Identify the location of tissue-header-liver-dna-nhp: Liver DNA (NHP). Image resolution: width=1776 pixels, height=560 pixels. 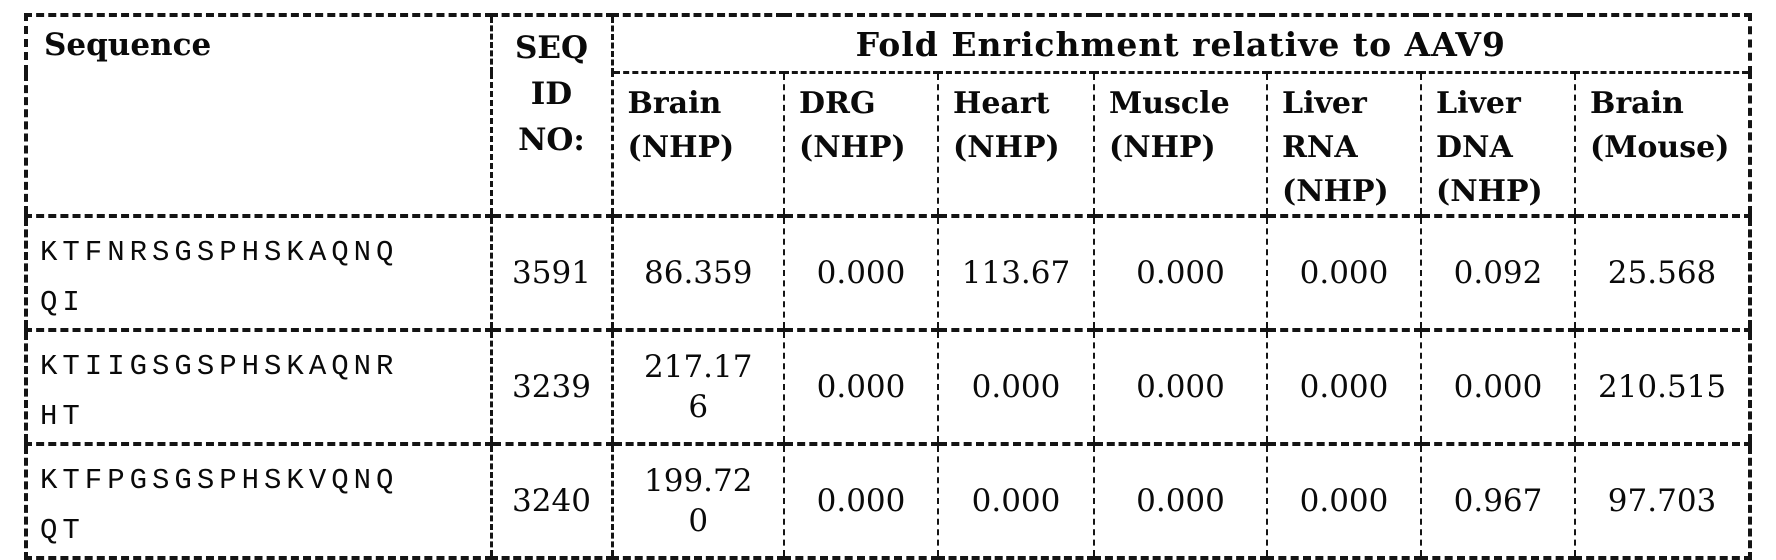
(1498, 144).